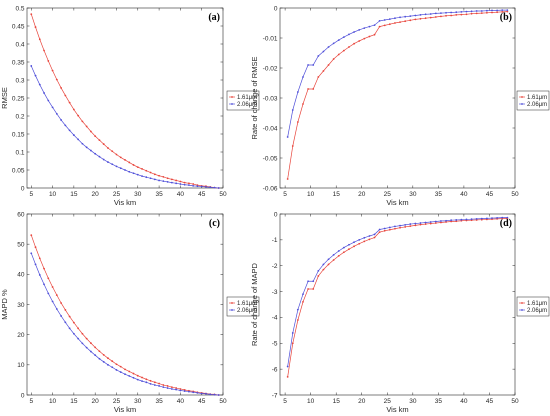  Describe the element at coordinates (270, 38) in the screenshot. I see `y-tick-label: -0.01` at that location.